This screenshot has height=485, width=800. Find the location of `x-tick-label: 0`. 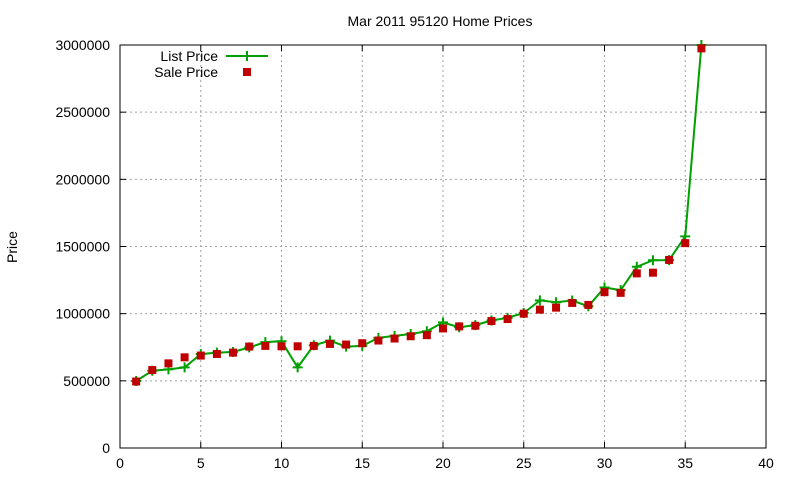

x-tick-label: 0 is located at coordinates (120, 463).